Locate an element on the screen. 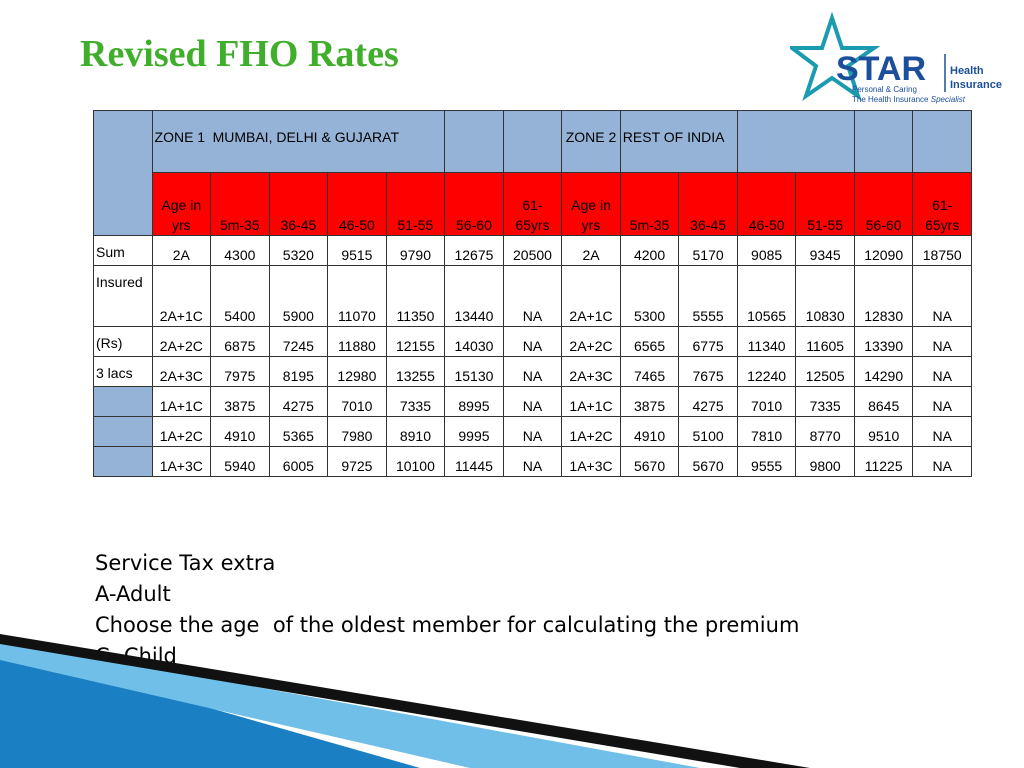  rate-cell: 7245 is located at coordinates (298, 341).